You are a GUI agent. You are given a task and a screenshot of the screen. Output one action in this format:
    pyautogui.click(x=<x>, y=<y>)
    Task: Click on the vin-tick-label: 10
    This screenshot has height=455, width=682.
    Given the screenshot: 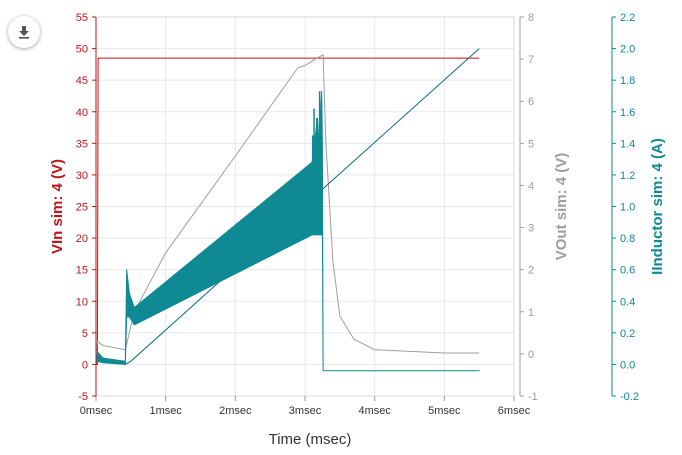 What is the action you would take?
    pyautogui.click(x=82, y=302)
    